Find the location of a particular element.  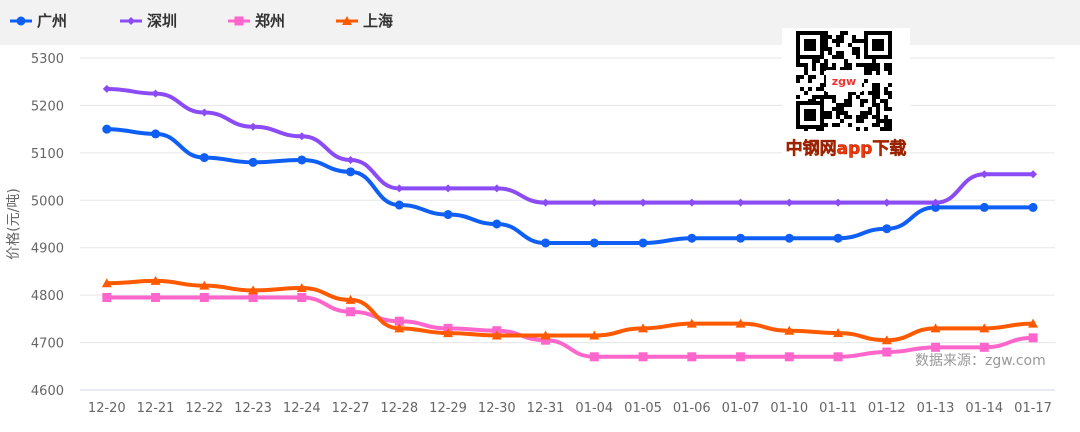

x-tick-label: 12-29 is located at coordinates (448, 408).